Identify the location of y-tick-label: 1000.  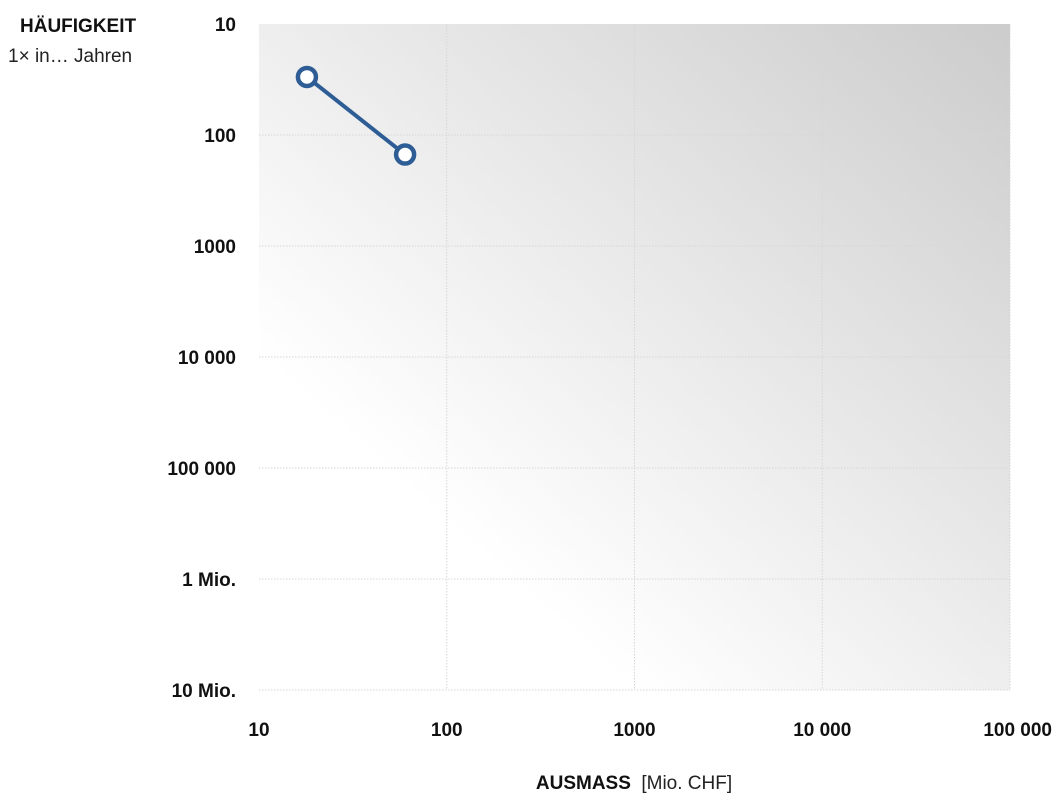
(215, 247).